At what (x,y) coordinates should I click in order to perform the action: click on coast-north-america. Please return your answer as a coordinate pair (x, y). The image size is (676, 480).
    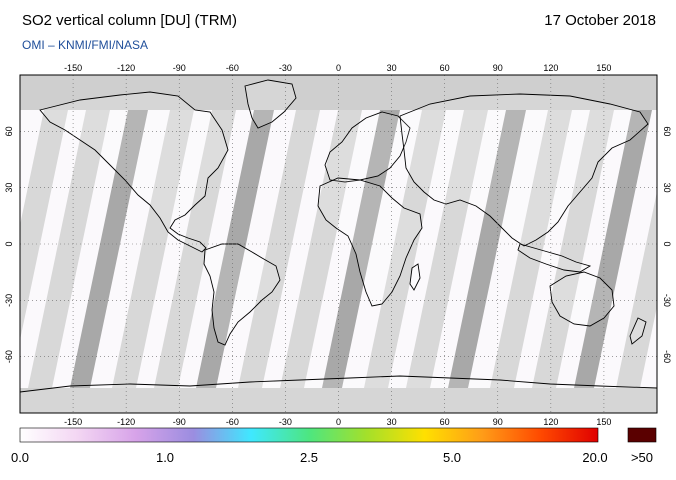
    Looking at the image, I should click on (134, 172).